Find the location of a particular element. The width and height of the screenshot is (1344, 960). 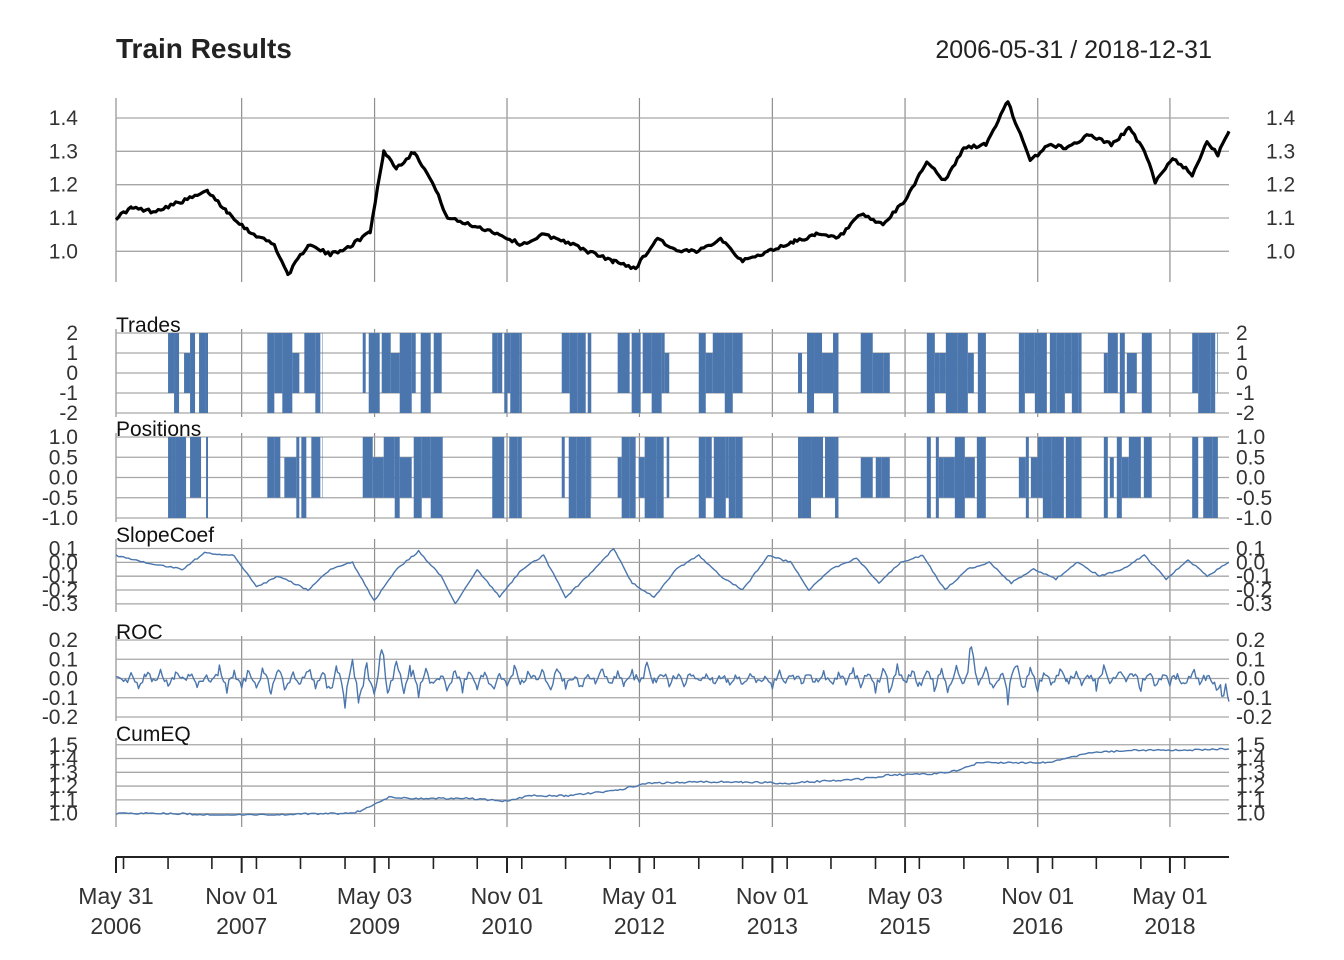

y-tick-label-left: 1.5 is located at coordinates (63, 745).